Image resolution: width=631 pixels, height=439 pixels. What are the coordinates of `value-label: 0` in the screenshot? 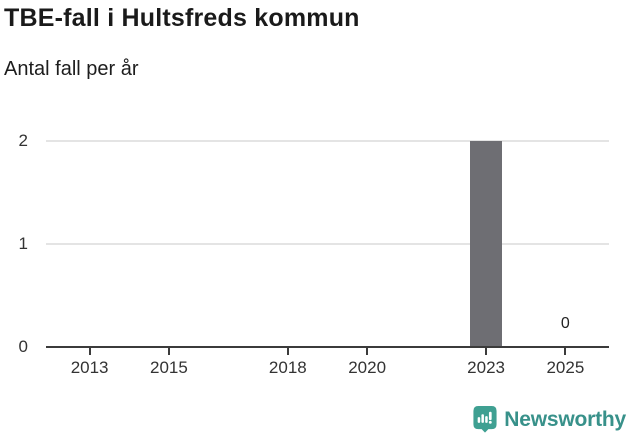 It's located at (565, 323).